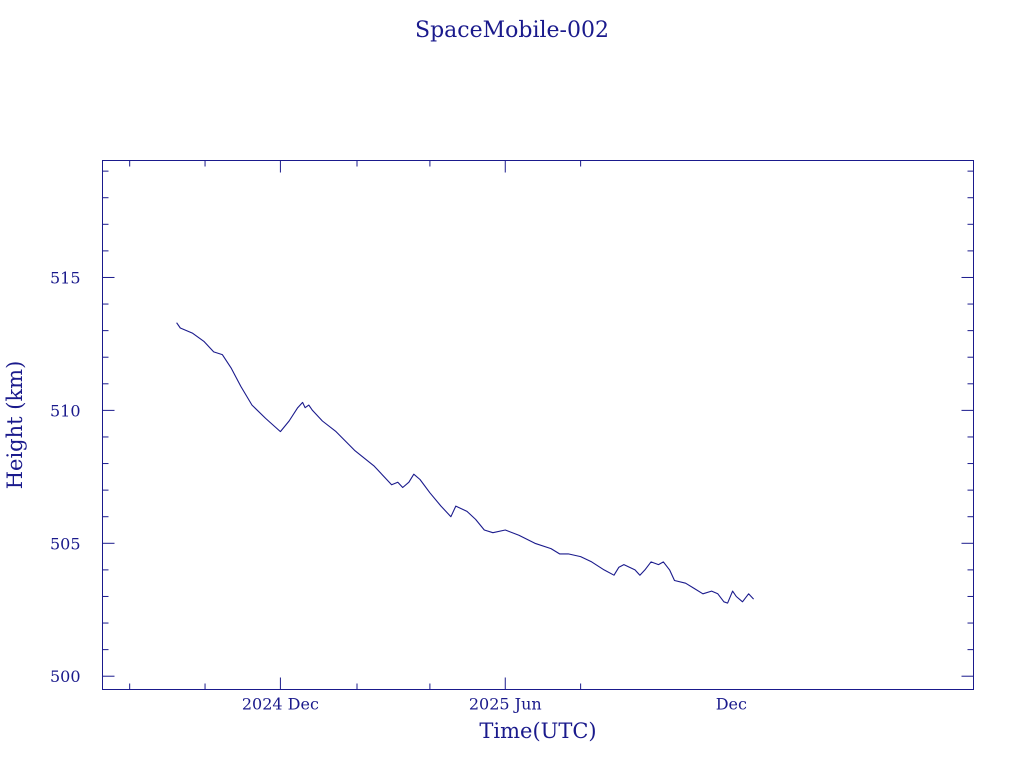 Image resolution: width=1024 pixels, height=768 pixels. I want to click on y-tick-label: 515, so click(65, 277).